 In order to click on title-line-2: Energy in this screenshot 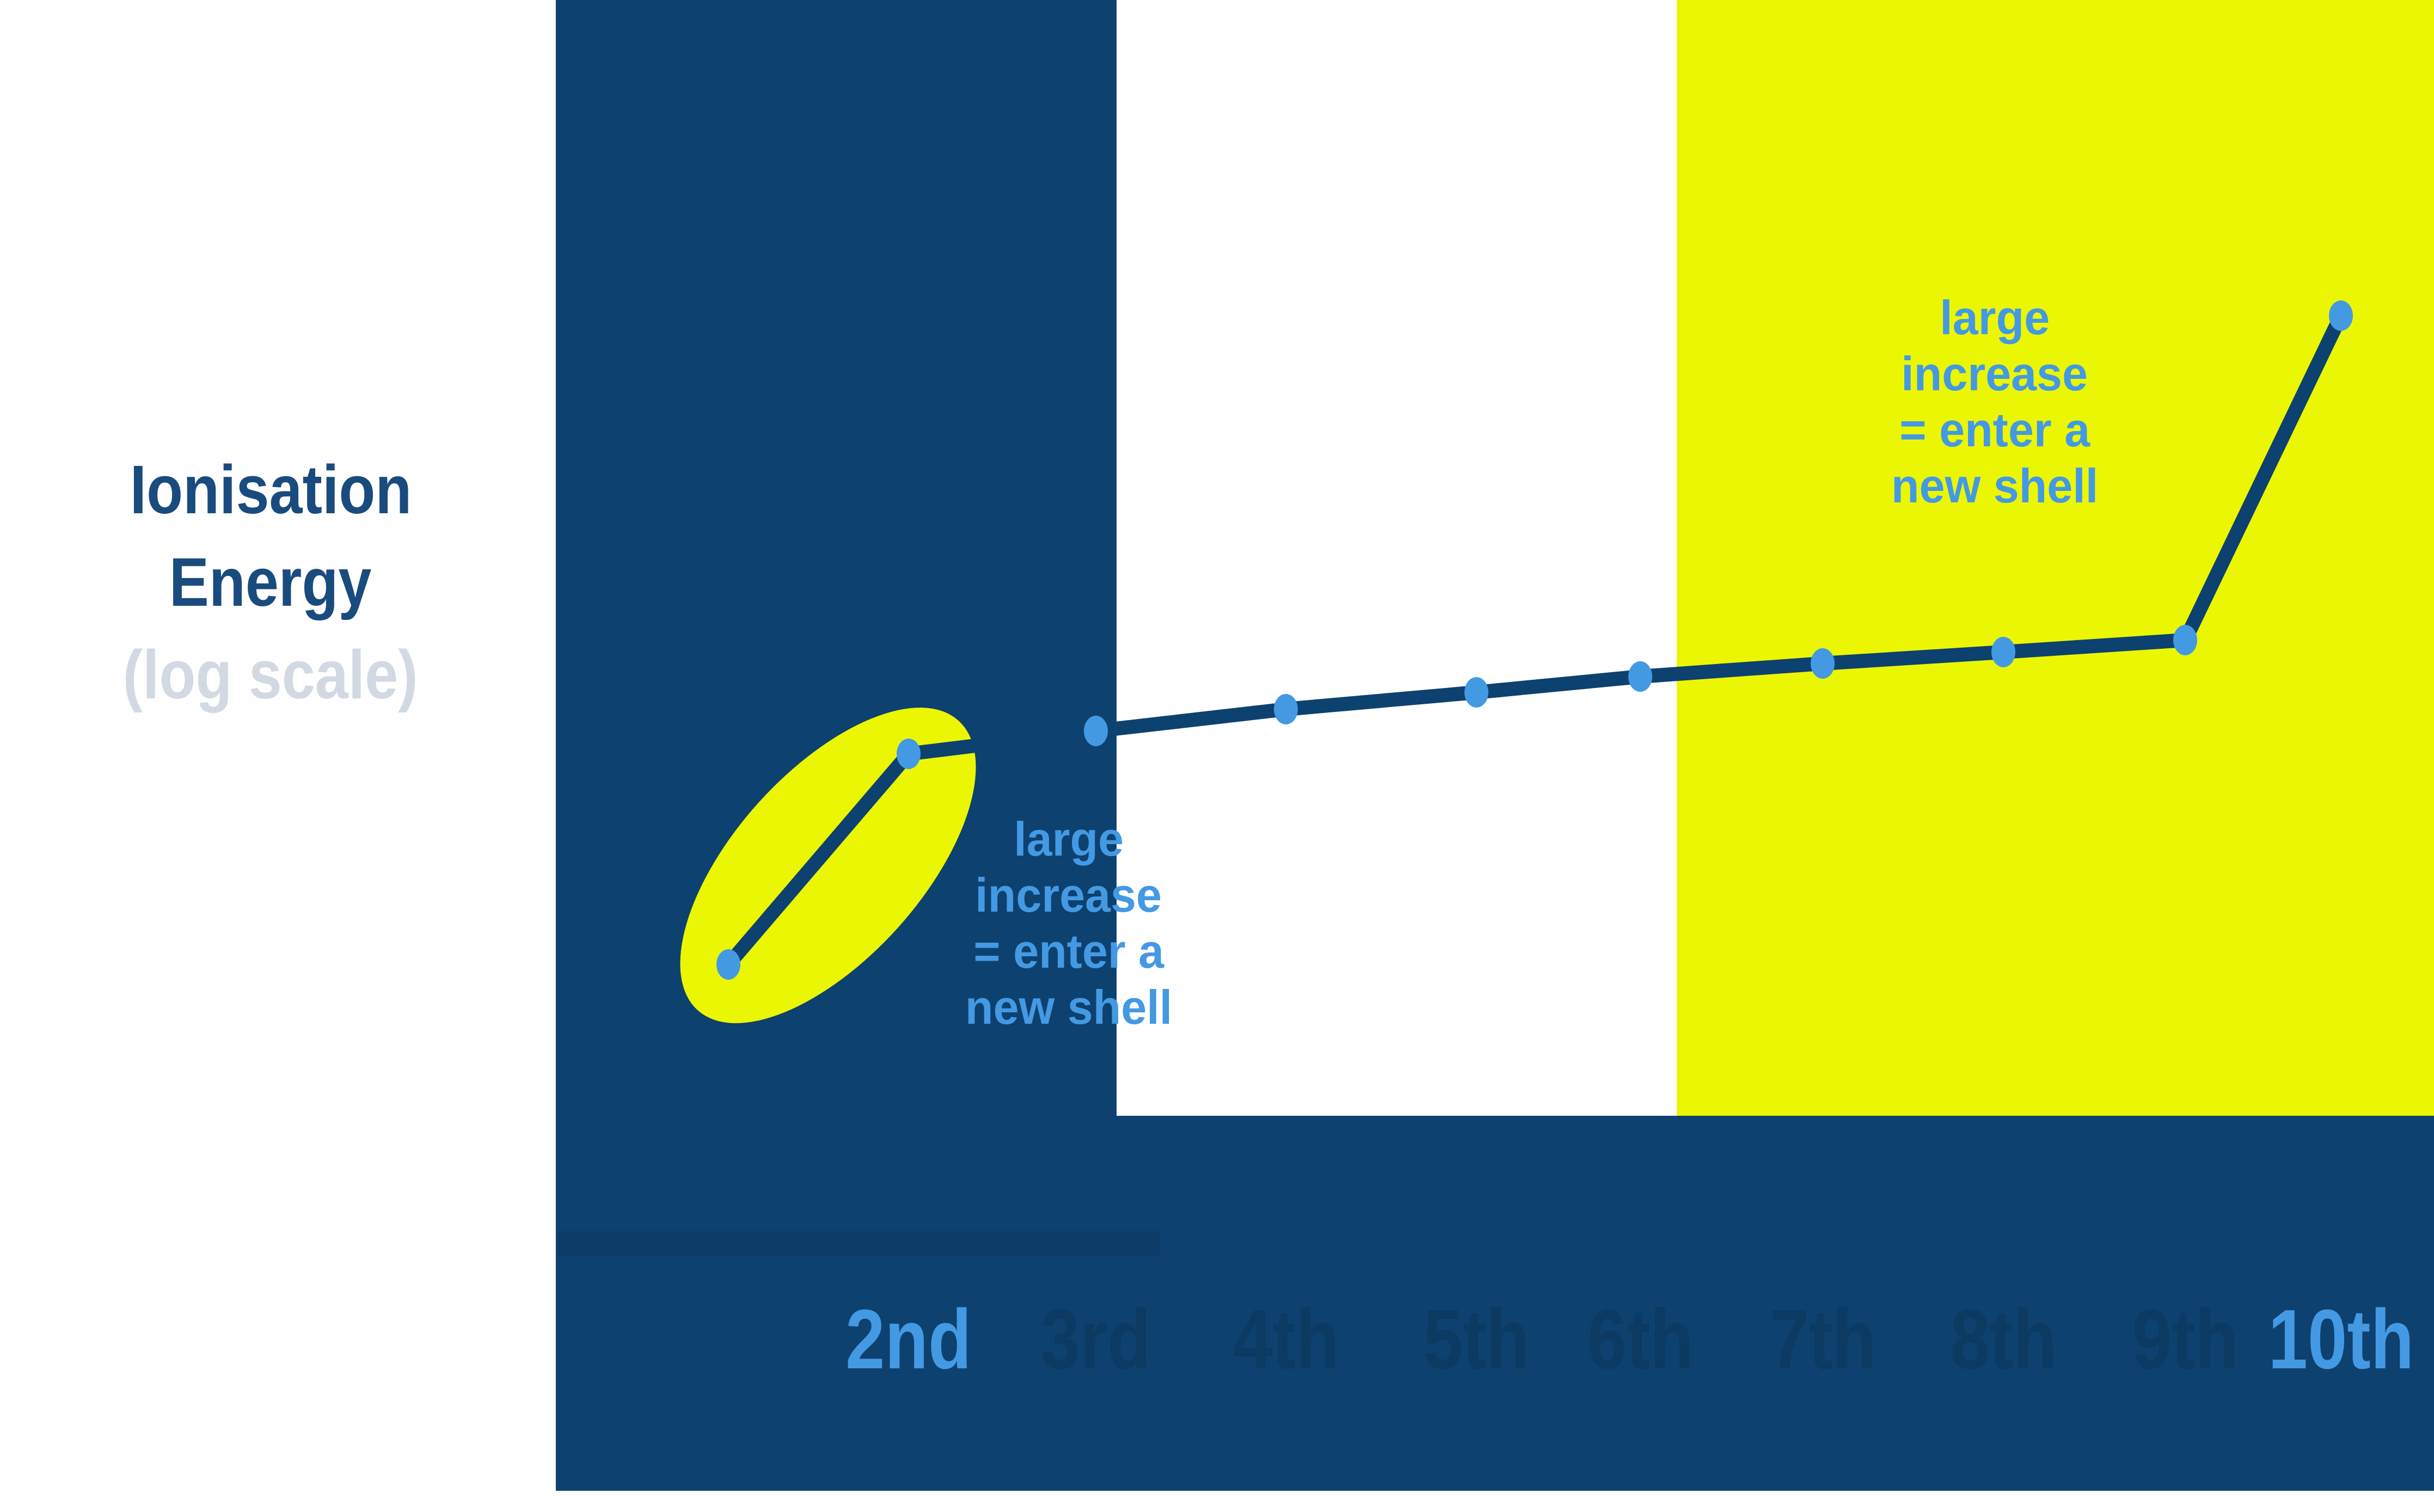, I will do `click(270, 582)`.